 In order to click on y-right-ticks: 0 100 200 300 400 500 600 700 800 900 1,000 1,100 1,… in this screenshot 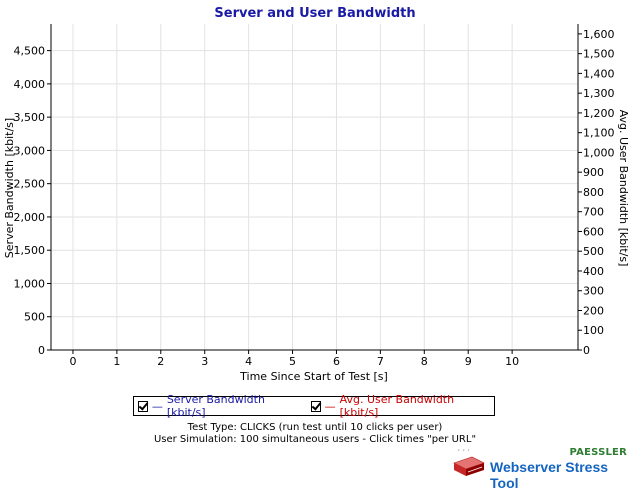, I will do `click(596, 192)`.